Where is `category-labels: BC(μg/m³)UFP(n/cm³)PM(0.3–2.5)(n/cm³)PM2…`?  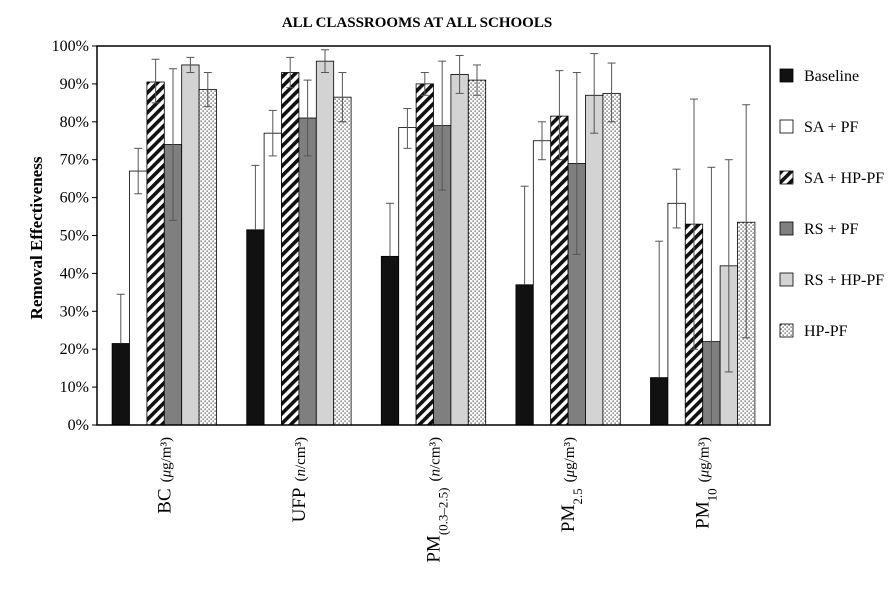 category-labels: BC(μg/m³)UFP(n/cm³)PM(0.3–2.5)(n/cm³)PM2… is located at coordinates (436, 500).